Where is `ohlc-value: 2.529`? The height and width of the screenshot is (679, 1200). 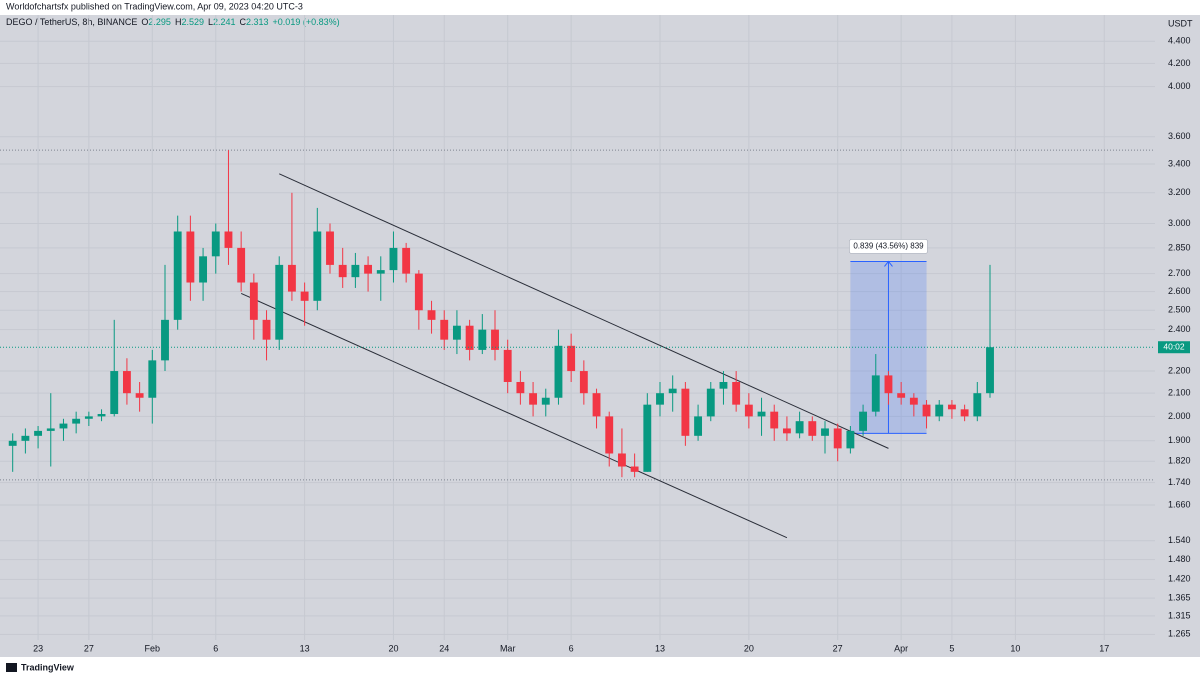
ohlc-value: 2.529 is located at coordinates (192, 22).